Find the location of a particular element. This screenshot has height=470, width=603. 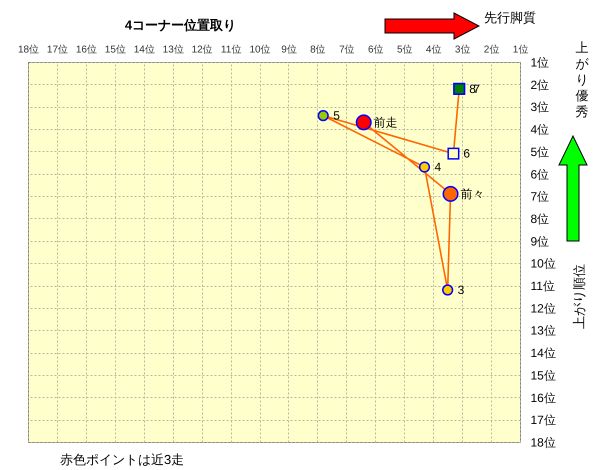

y-tick-label: 6位 is located at coordinates (540, 174).